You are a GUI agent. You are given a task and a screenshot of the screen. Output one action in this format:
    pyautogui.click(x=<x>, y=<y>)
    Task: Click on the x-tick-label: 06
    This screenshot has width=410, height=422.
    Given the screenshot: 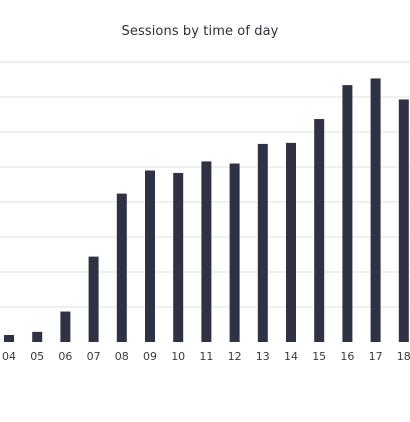 What is the action you would take?
    pyautogui.click(x=65, y=356)
    